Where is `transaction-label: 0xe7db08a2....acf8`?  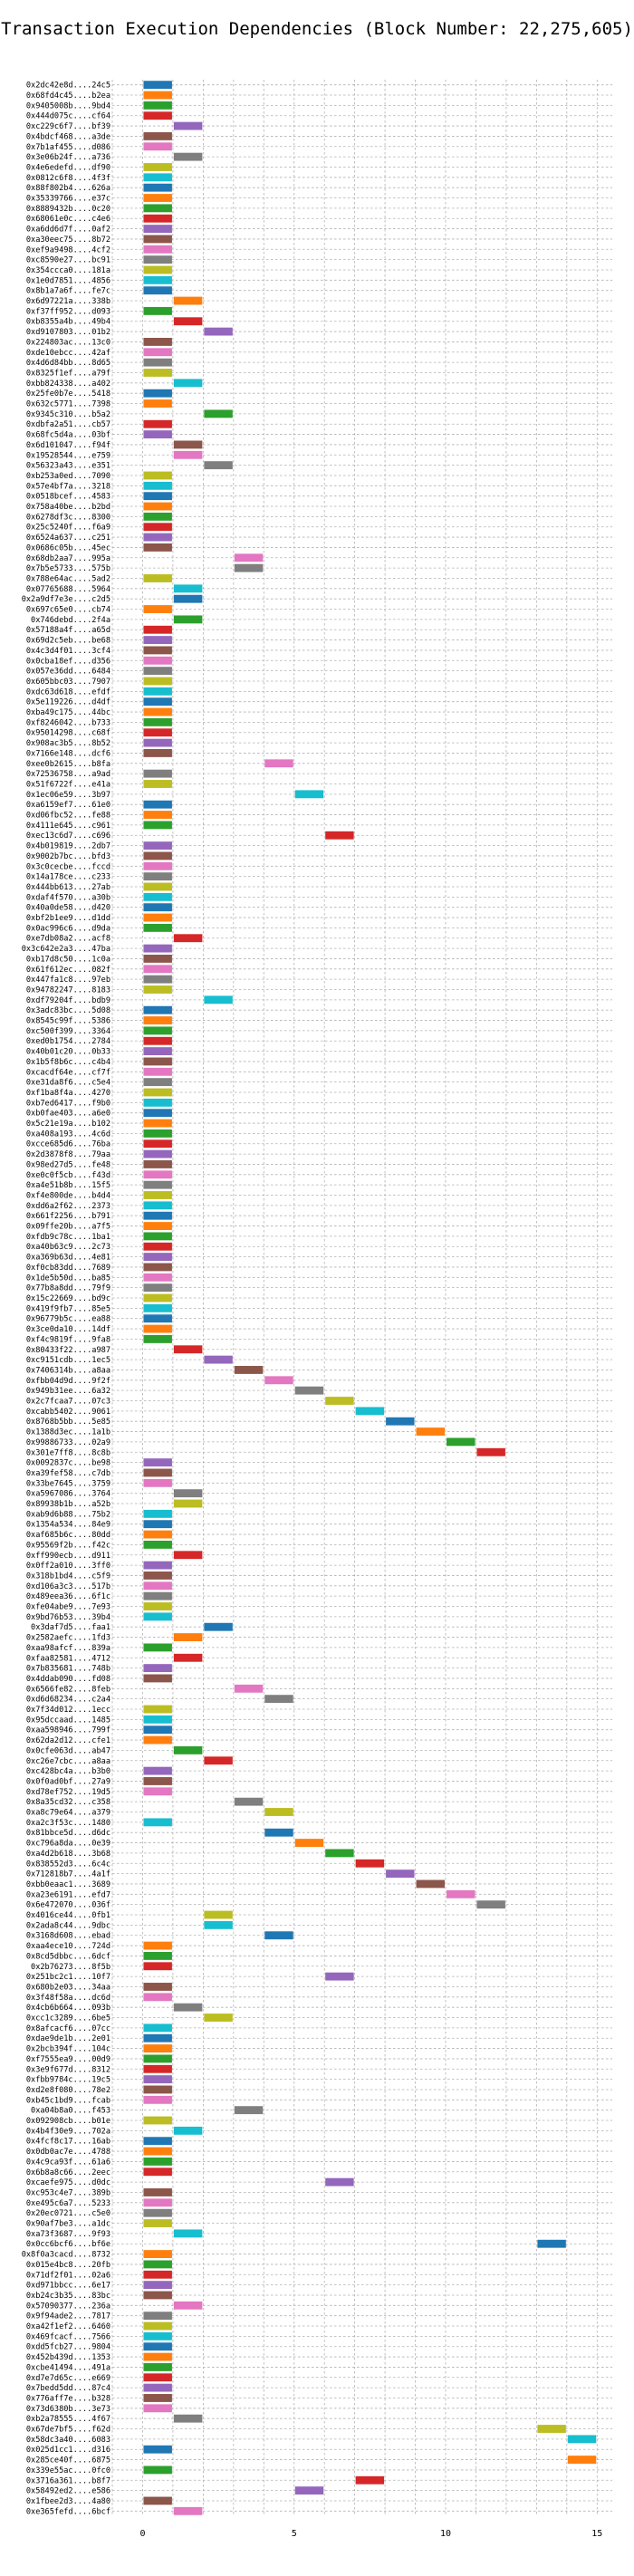
transaction-label: 0xe7db08a2....acf8 is located at coordinates (68, 939).